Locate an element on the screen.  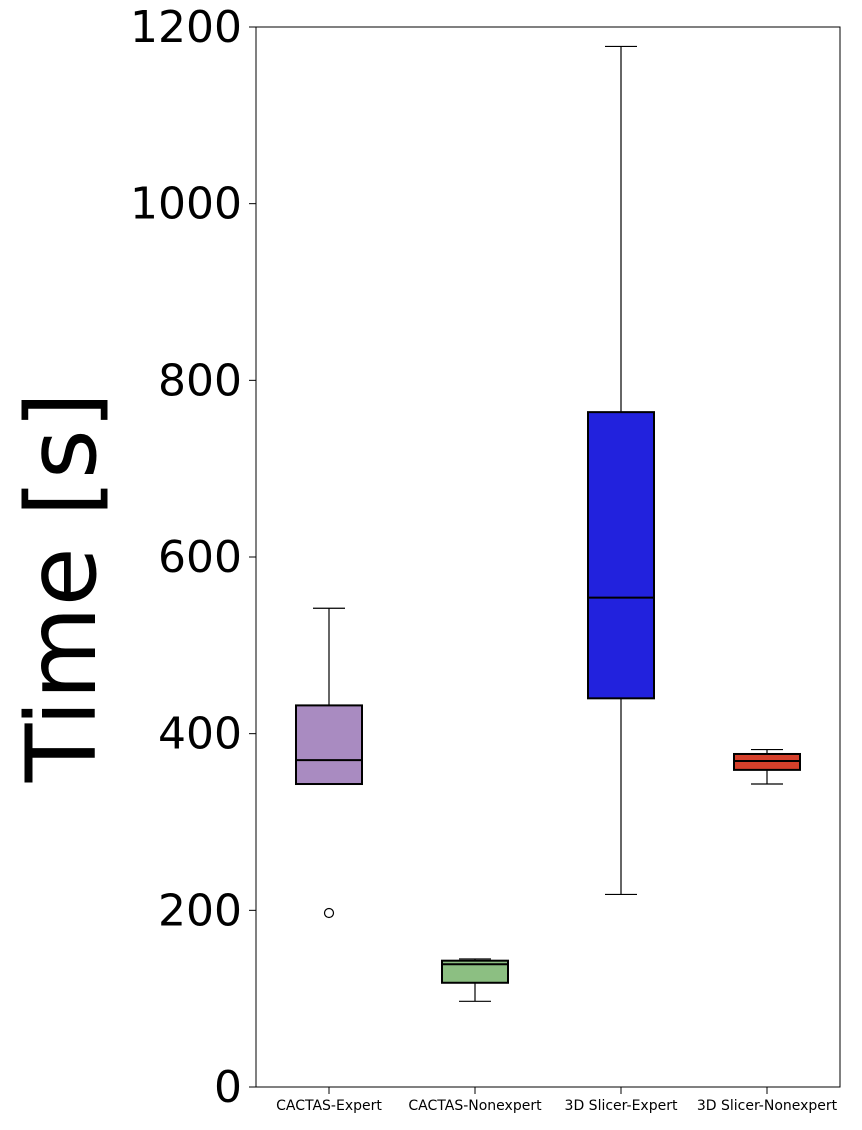
outlier-point is located at coordinates (329, 913).